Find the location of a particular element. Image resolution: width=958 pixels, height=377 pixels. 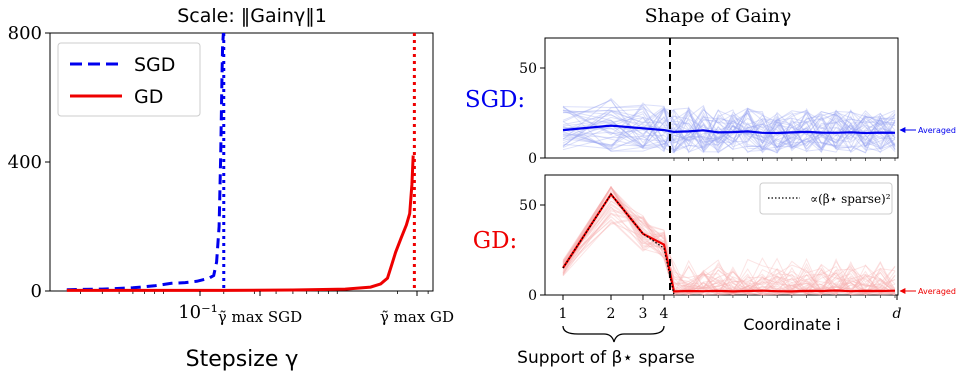

left-legend-box is located at coordinates (129, 79).